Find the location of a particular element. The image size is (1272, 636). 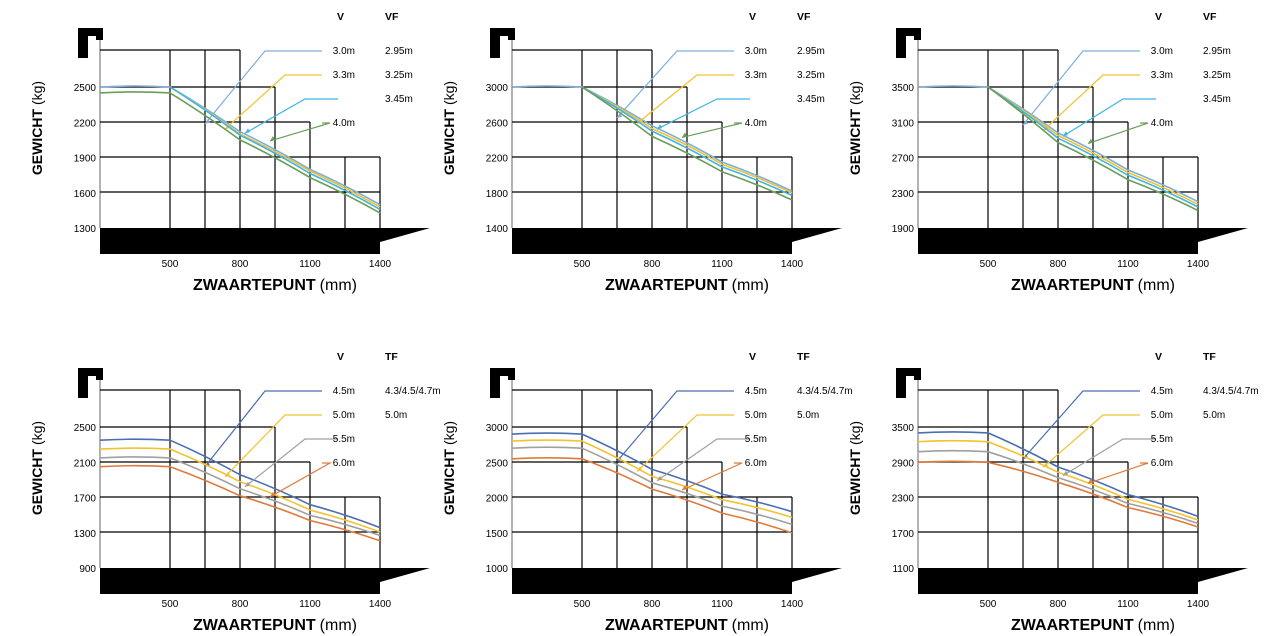

y-tick-label: 3500 is located at coordinates (903, 88).